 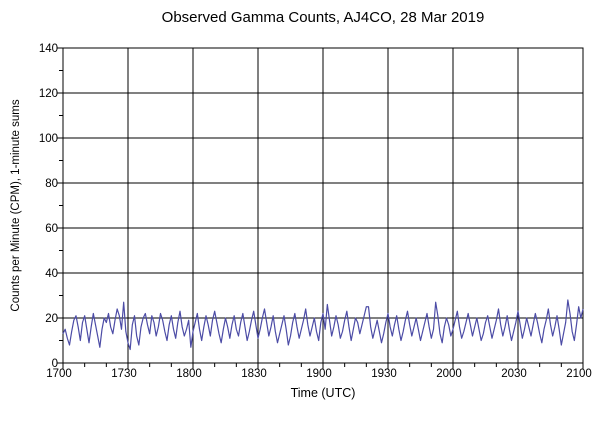 What do you see at coordinates (124, 374) in the screenshot?
I see `x-tick-label: 1730` at bounding box center [124, 374].